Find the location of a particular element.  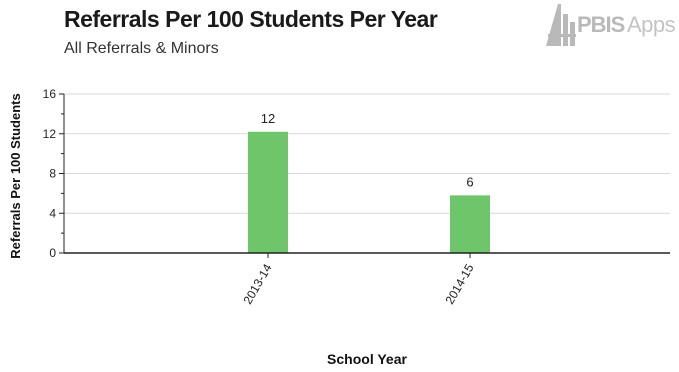

y-tick-label: 4 is located at coordinates (52, 213).